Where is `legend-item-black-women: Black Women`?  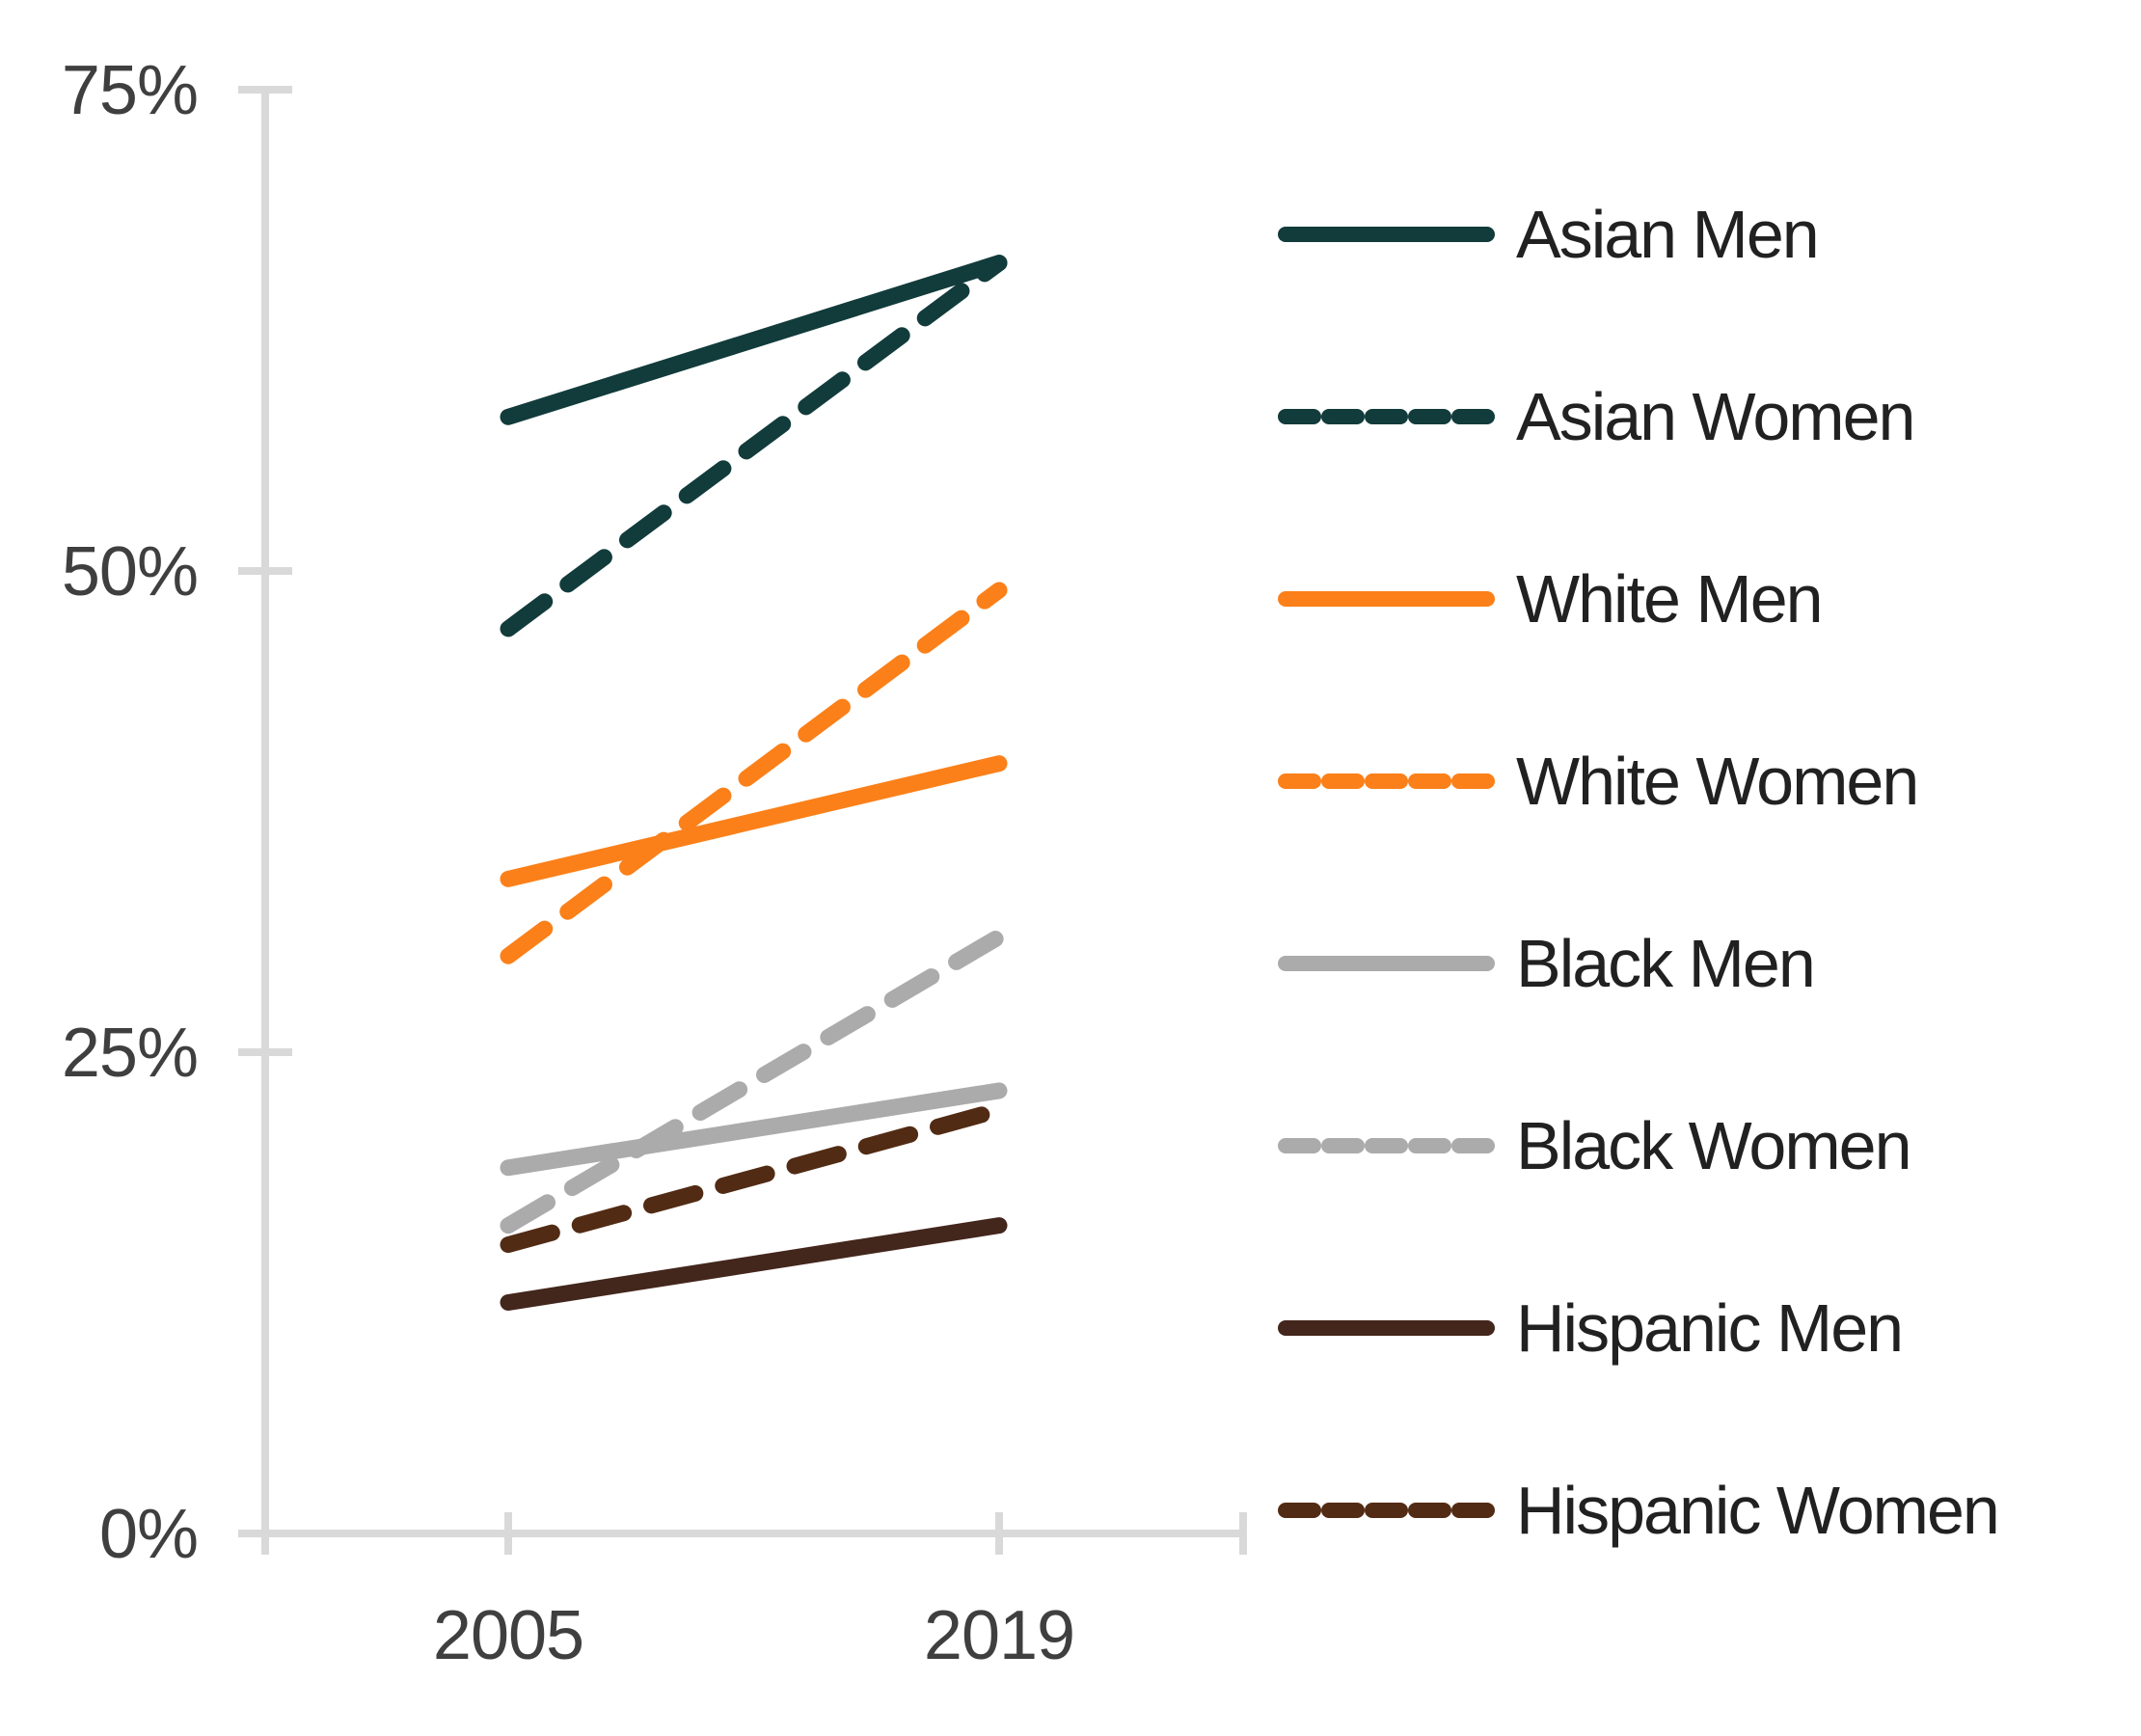
legend-item-black-women: Black Women is located at coordinates (1638, 1145).